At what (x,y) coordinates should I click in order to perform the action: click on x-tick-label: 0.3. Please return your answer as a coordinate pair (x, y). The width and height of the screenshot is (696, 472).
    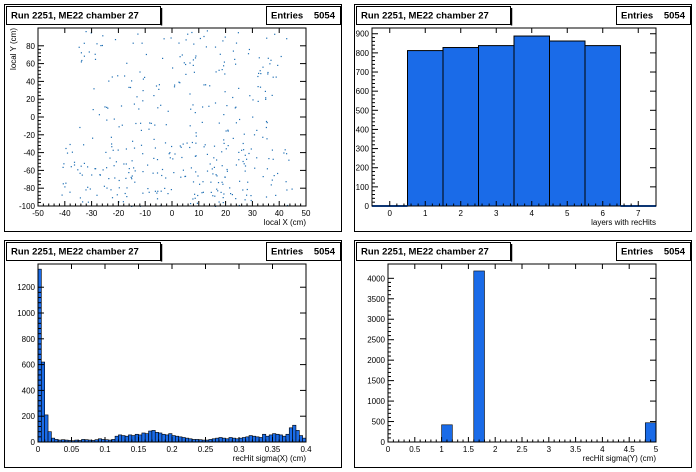
    Looking at the image, I should click on (239, 449).